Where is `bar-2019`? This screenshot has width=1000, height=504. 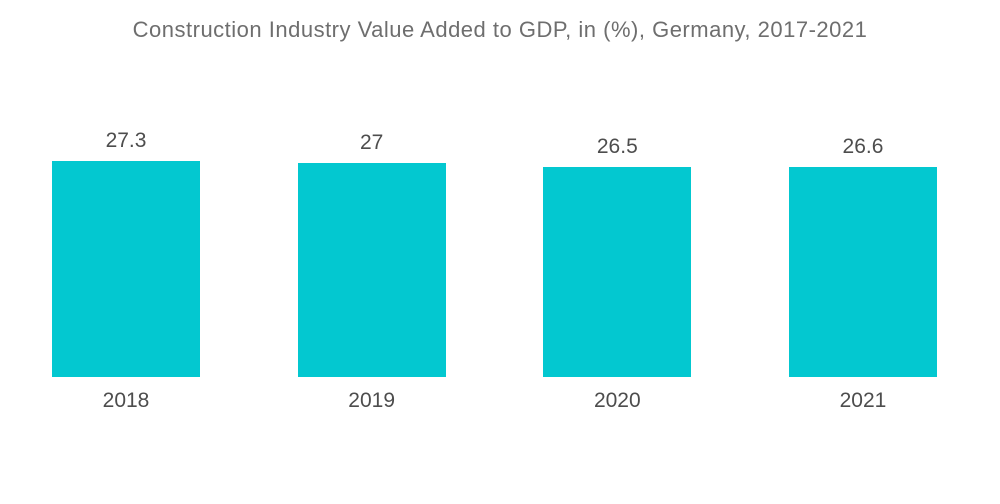 bar-2019 is located at coordinates (371, 270).